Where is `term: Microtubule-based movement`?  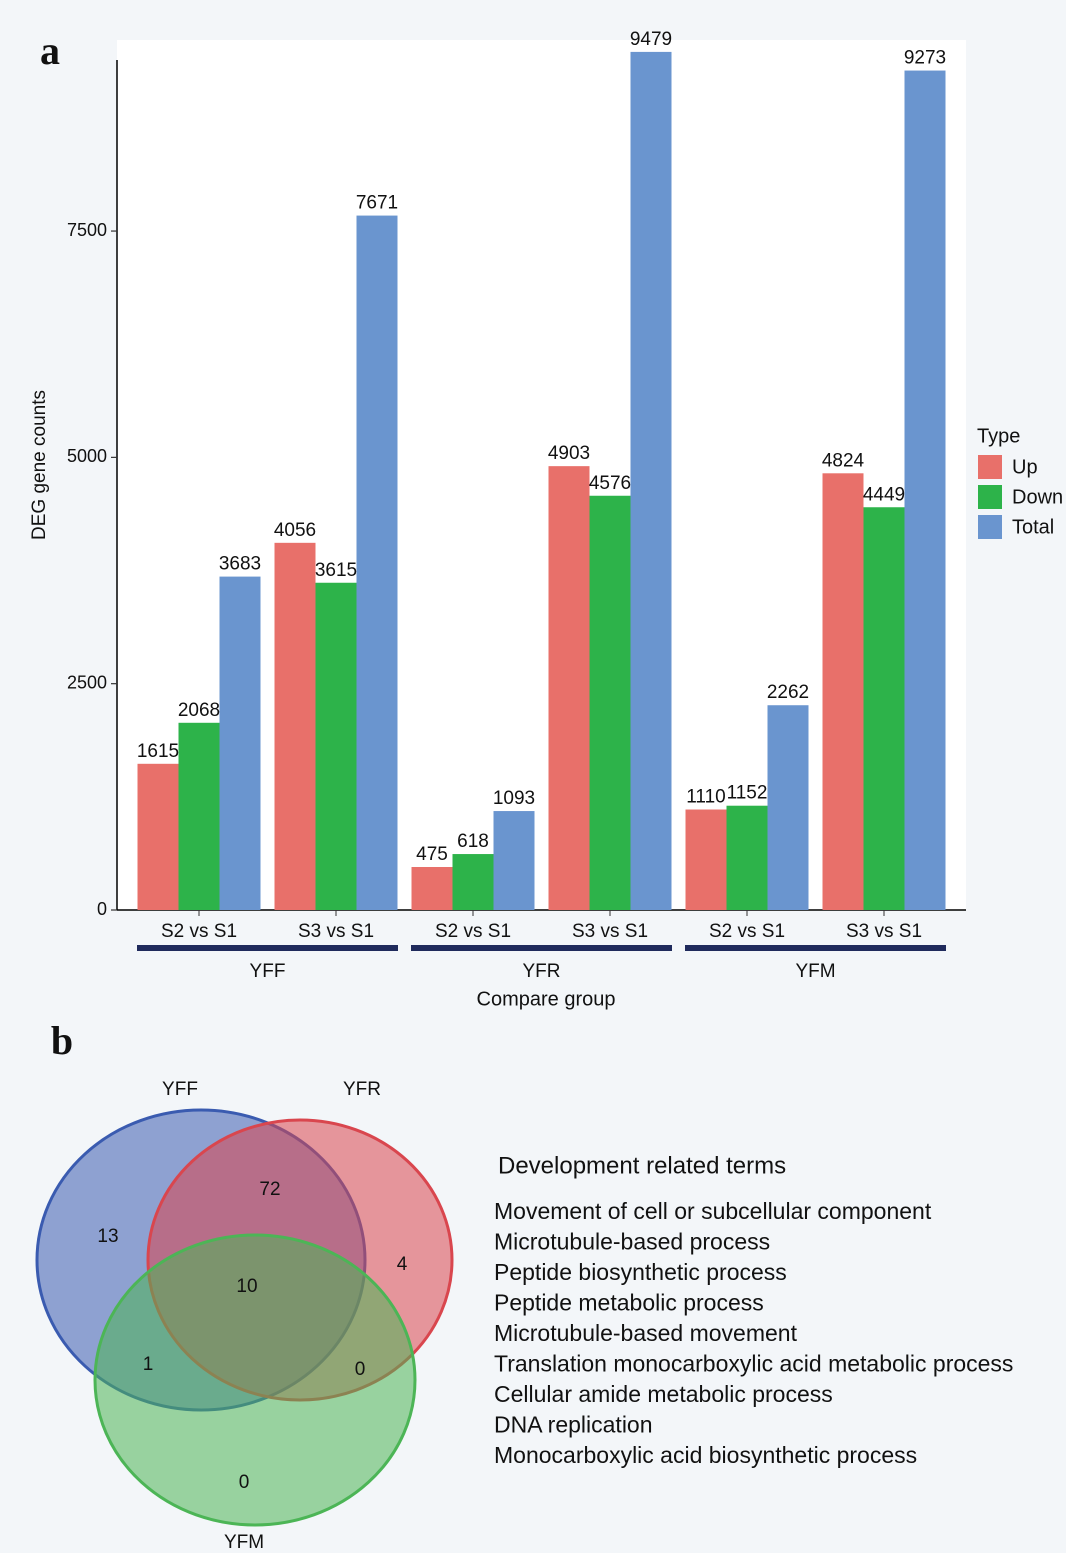
term: Microtubule-based movement is located at coordinates (646, 1333).